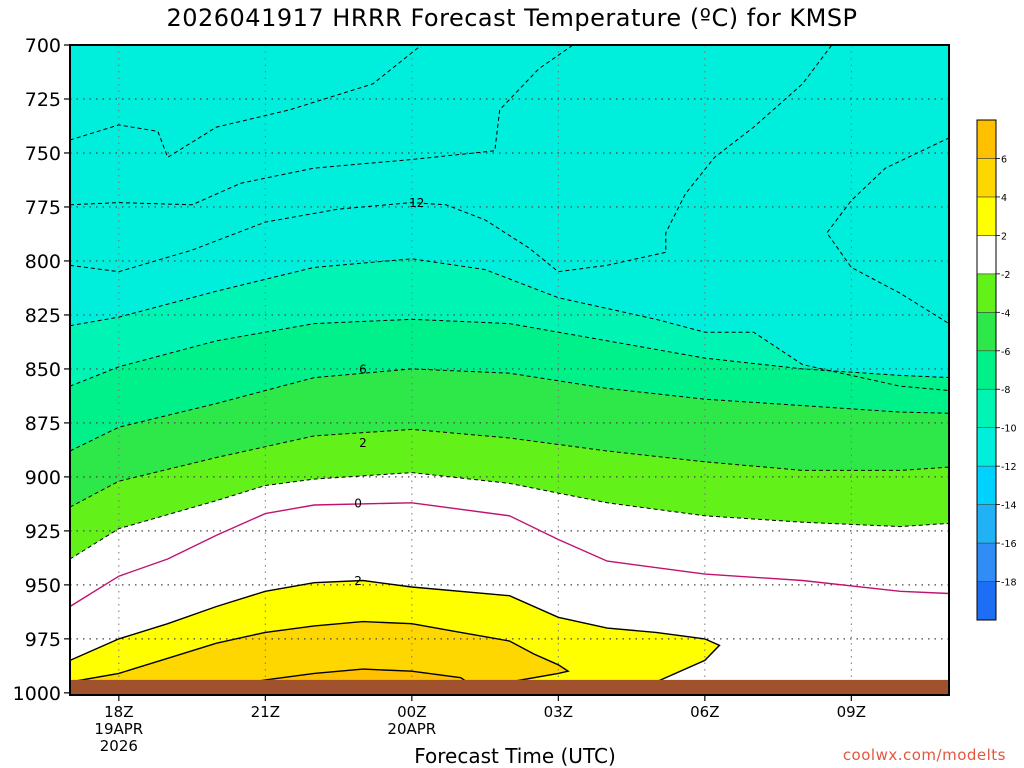  What do you see at coordinates (1009, 506) in the screenshot?
I see `legend-label: -14` at bounding box center [1009, 506].